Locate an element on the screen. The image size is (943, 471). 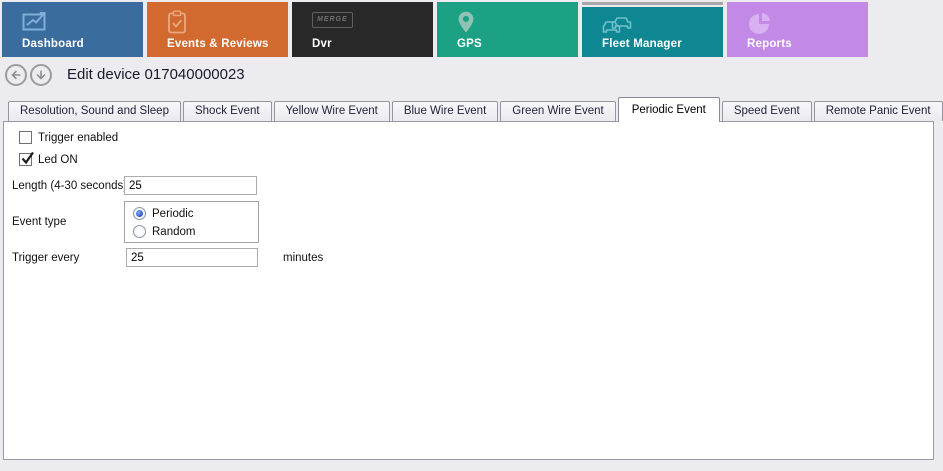
down-arrow-icon is located at coordinates (41, 75).